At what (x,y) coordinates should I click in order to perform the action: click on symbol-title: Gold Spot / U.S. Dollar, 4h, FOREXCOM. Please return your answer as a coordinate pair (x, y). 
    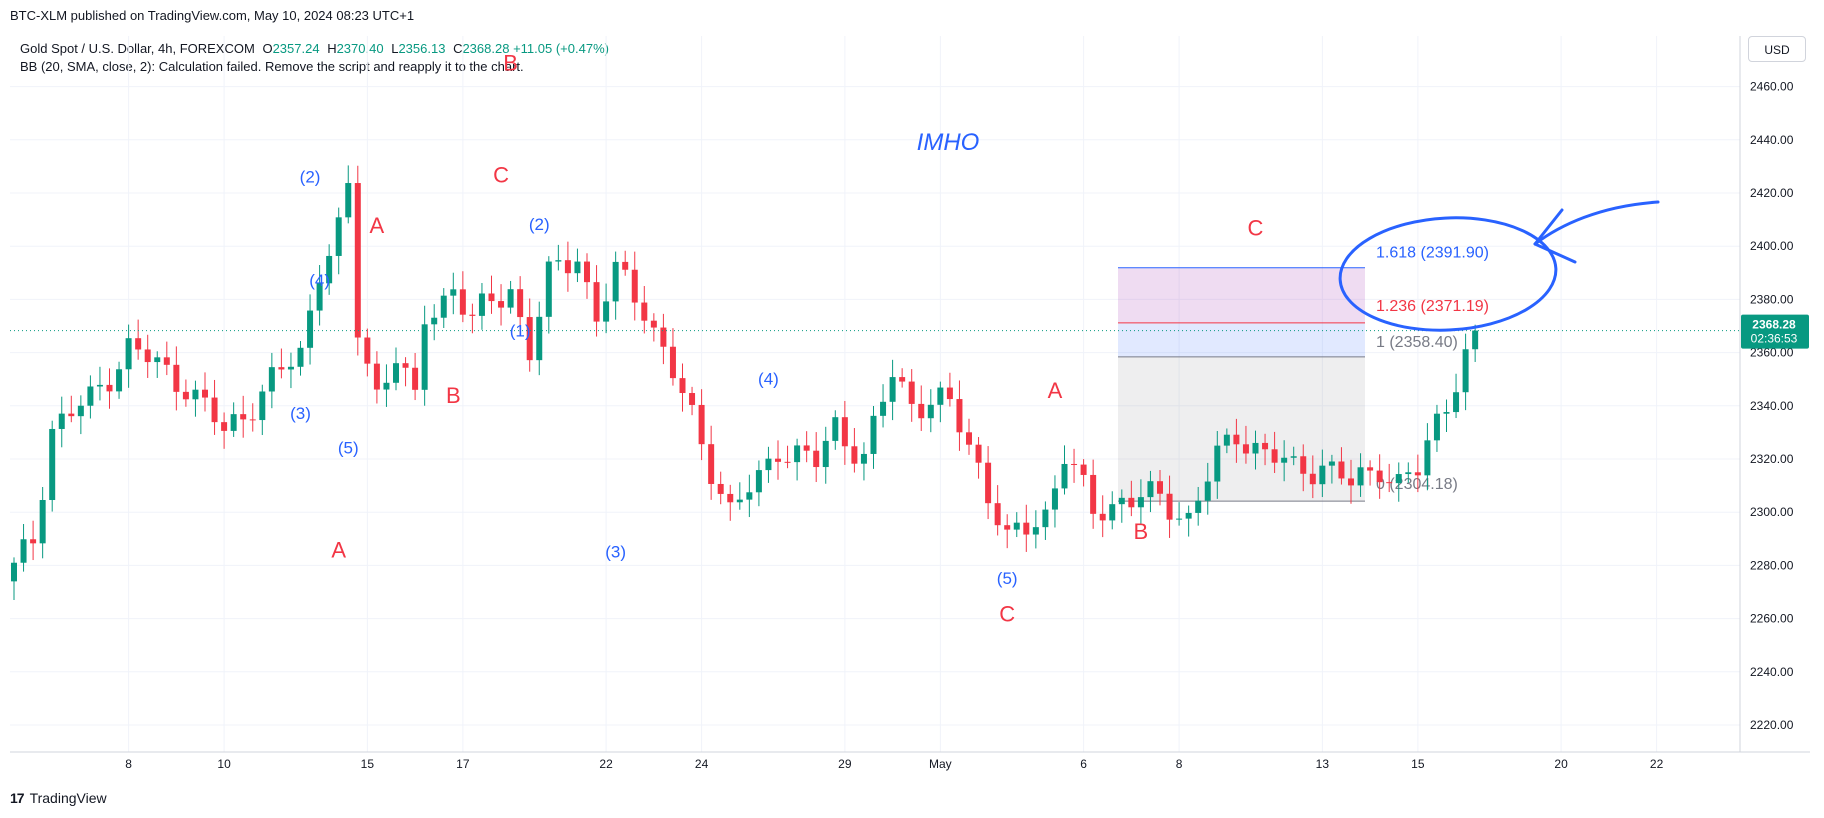
    Looking at the image, I should click on (137, 48).